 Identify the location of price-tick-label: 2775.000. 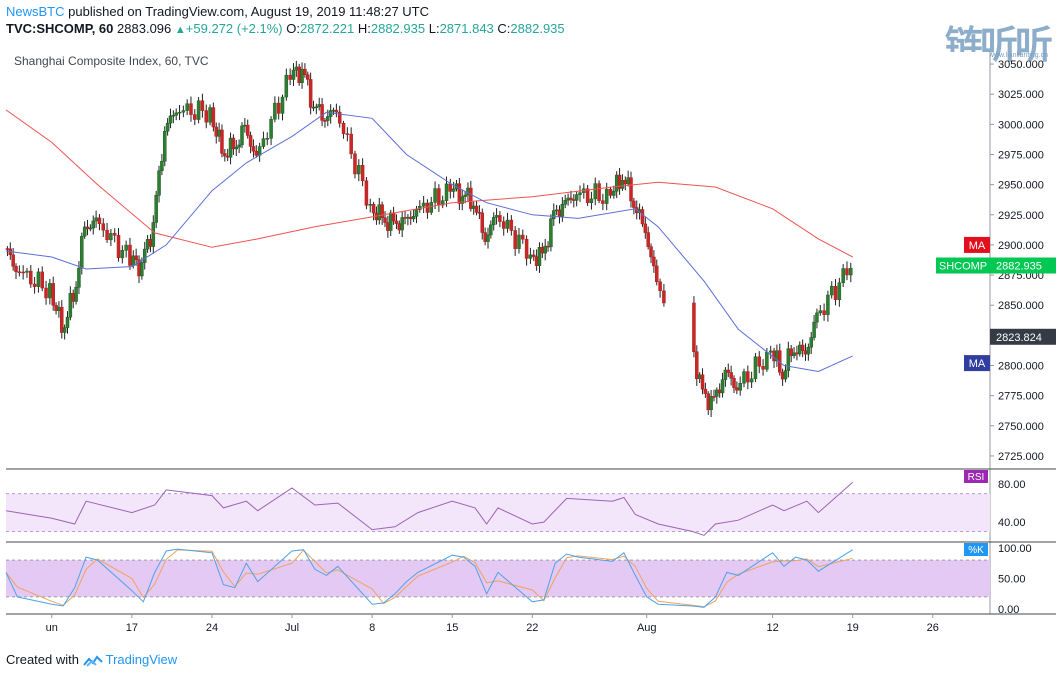
(1021, 397).